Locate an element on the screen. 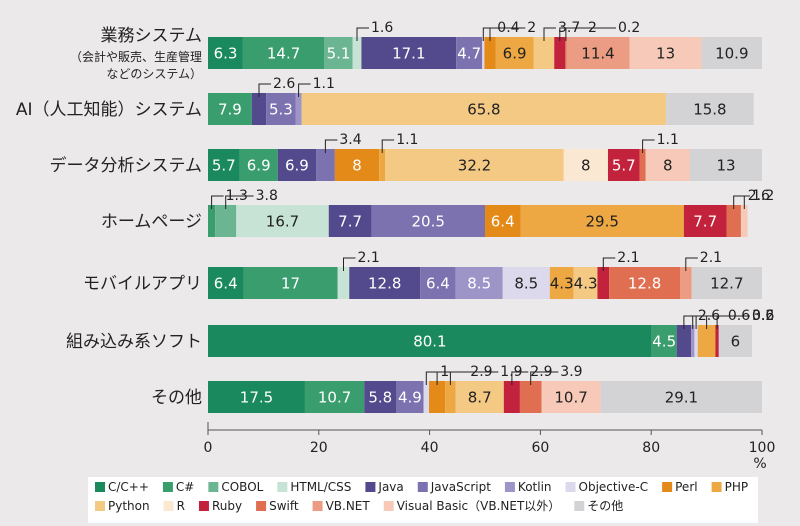  data-label: 4.5 is located at coordinates (664, 342).